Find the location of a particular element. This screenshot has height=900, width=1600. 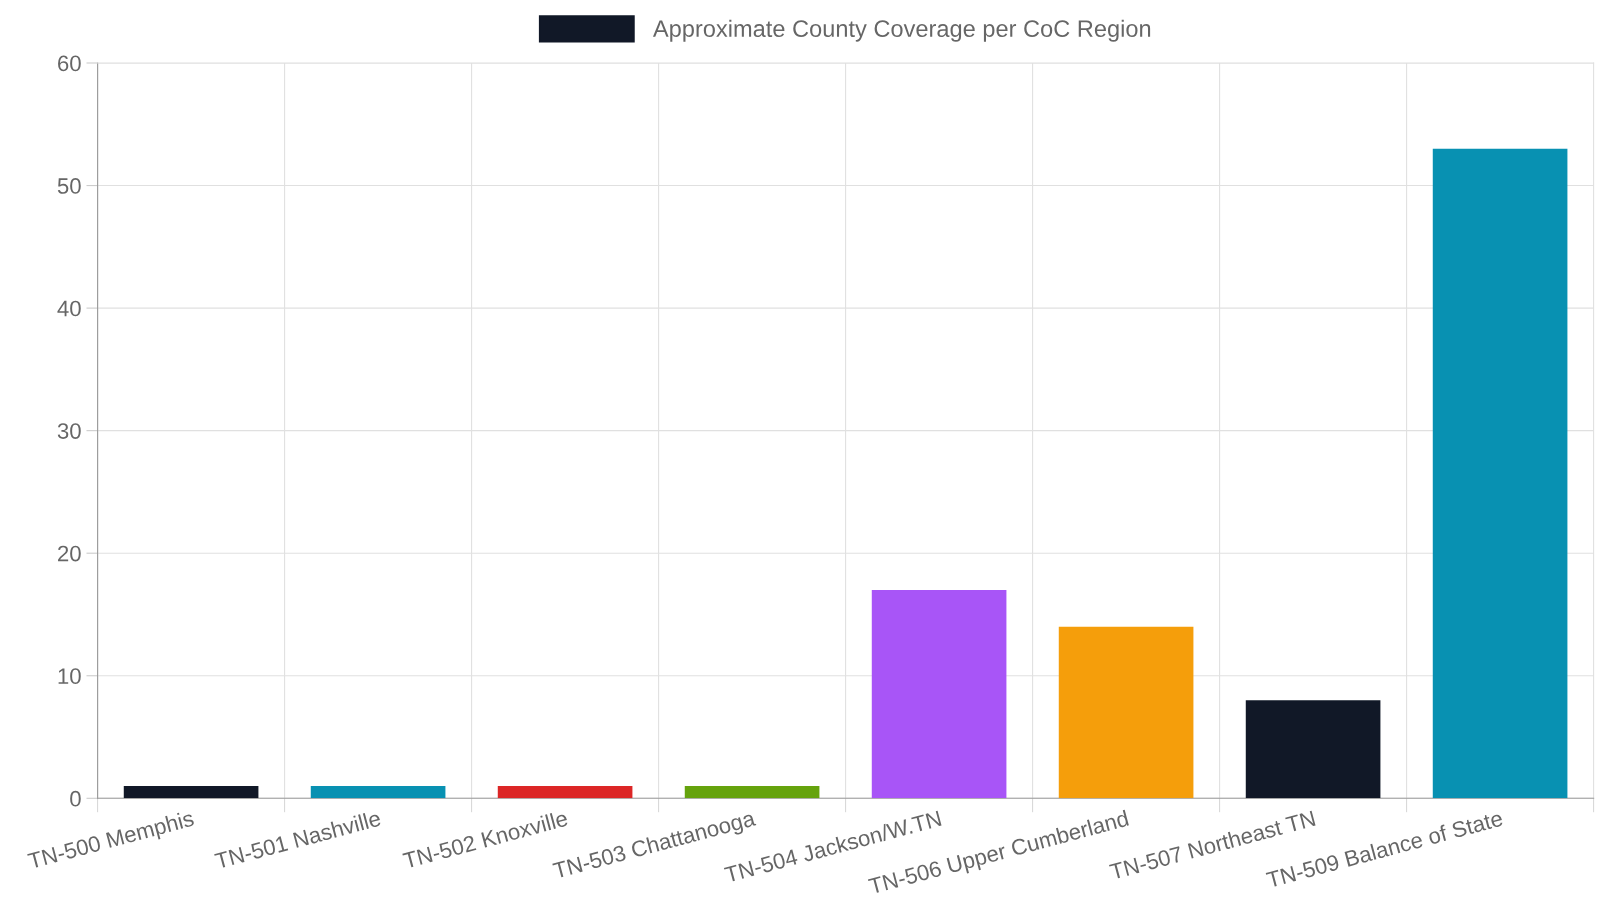

legend-label: Approximate County Coverage per CoC Region is located at coordinates (901, 30).